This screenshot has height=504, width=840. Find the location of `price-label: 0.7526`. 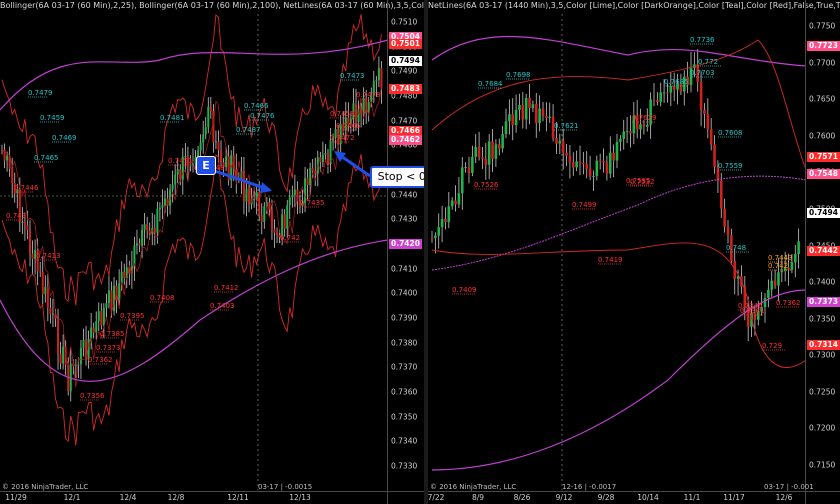

price-label: 0.7526 is located at coordinates (486, 185).